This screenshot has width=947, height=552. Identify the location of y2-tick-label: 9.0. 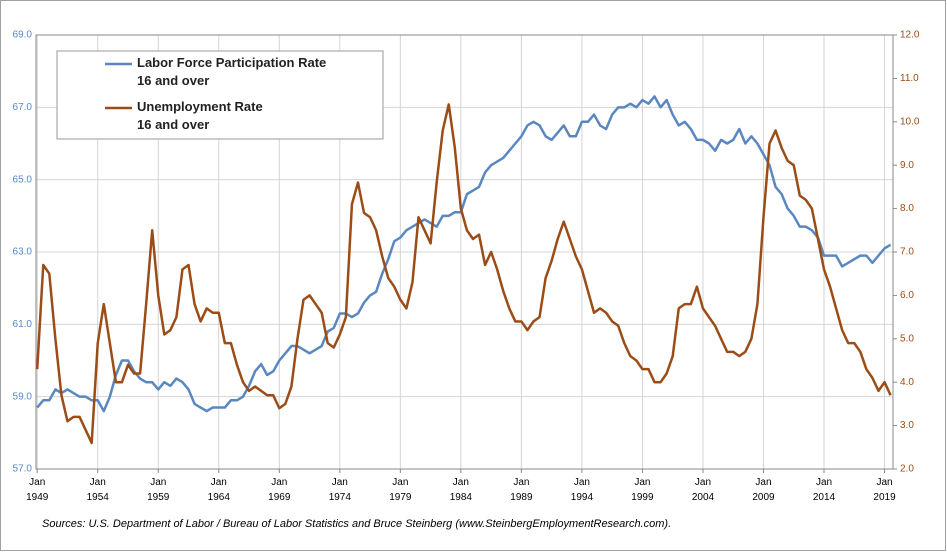
(907, 165).